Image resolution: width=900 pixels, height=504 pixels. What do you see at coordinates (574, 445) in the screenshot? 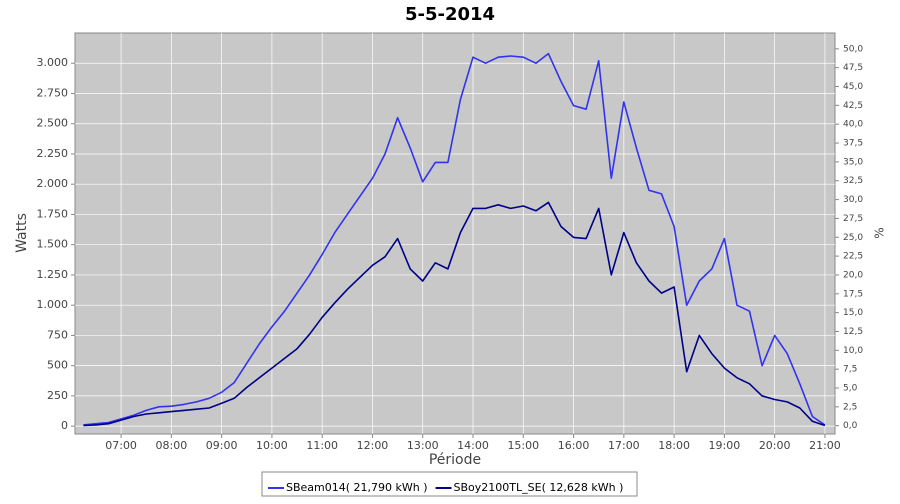
I see `x-tick-label: 16:00` at bounding box center [574, 445].